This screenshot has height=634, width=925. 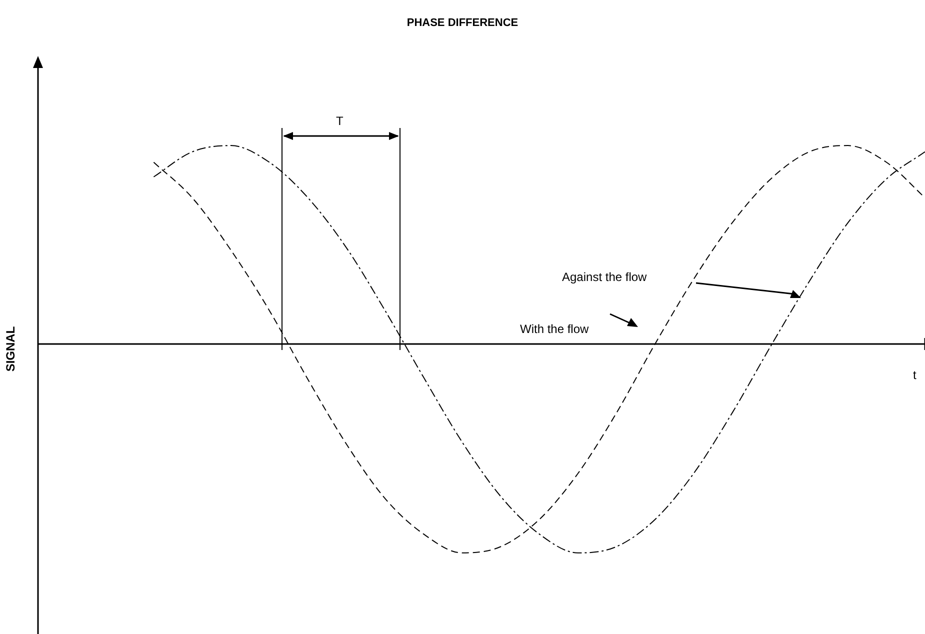 I want to click on y-axis-title: SIGNAL, so click(x=11, y=349).